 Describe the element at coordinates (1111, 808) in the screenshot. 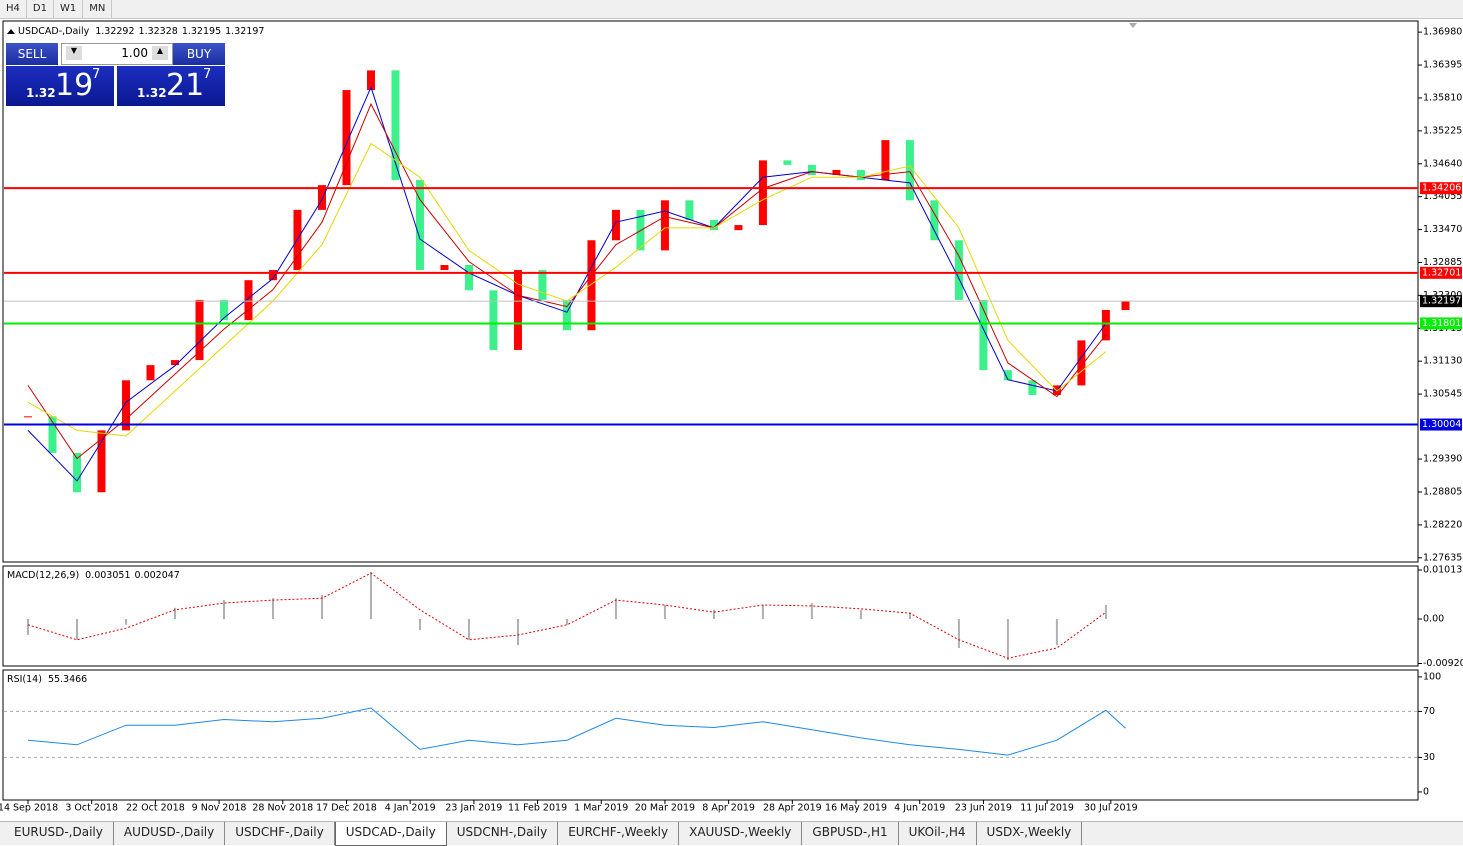

I see `x-tick-label: 30 Jul 2019` at that location.